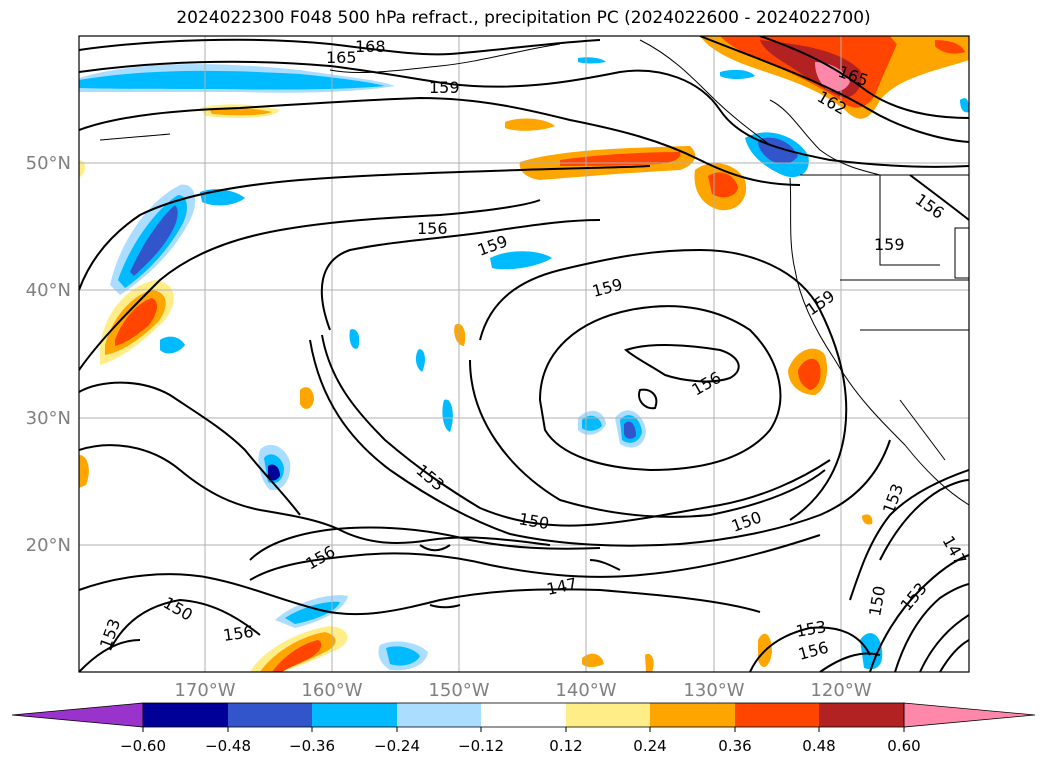  Describe the element at coordinates (397, 746) in the screenshot. I see `colorbar-tick-label: −0.24` at that location.